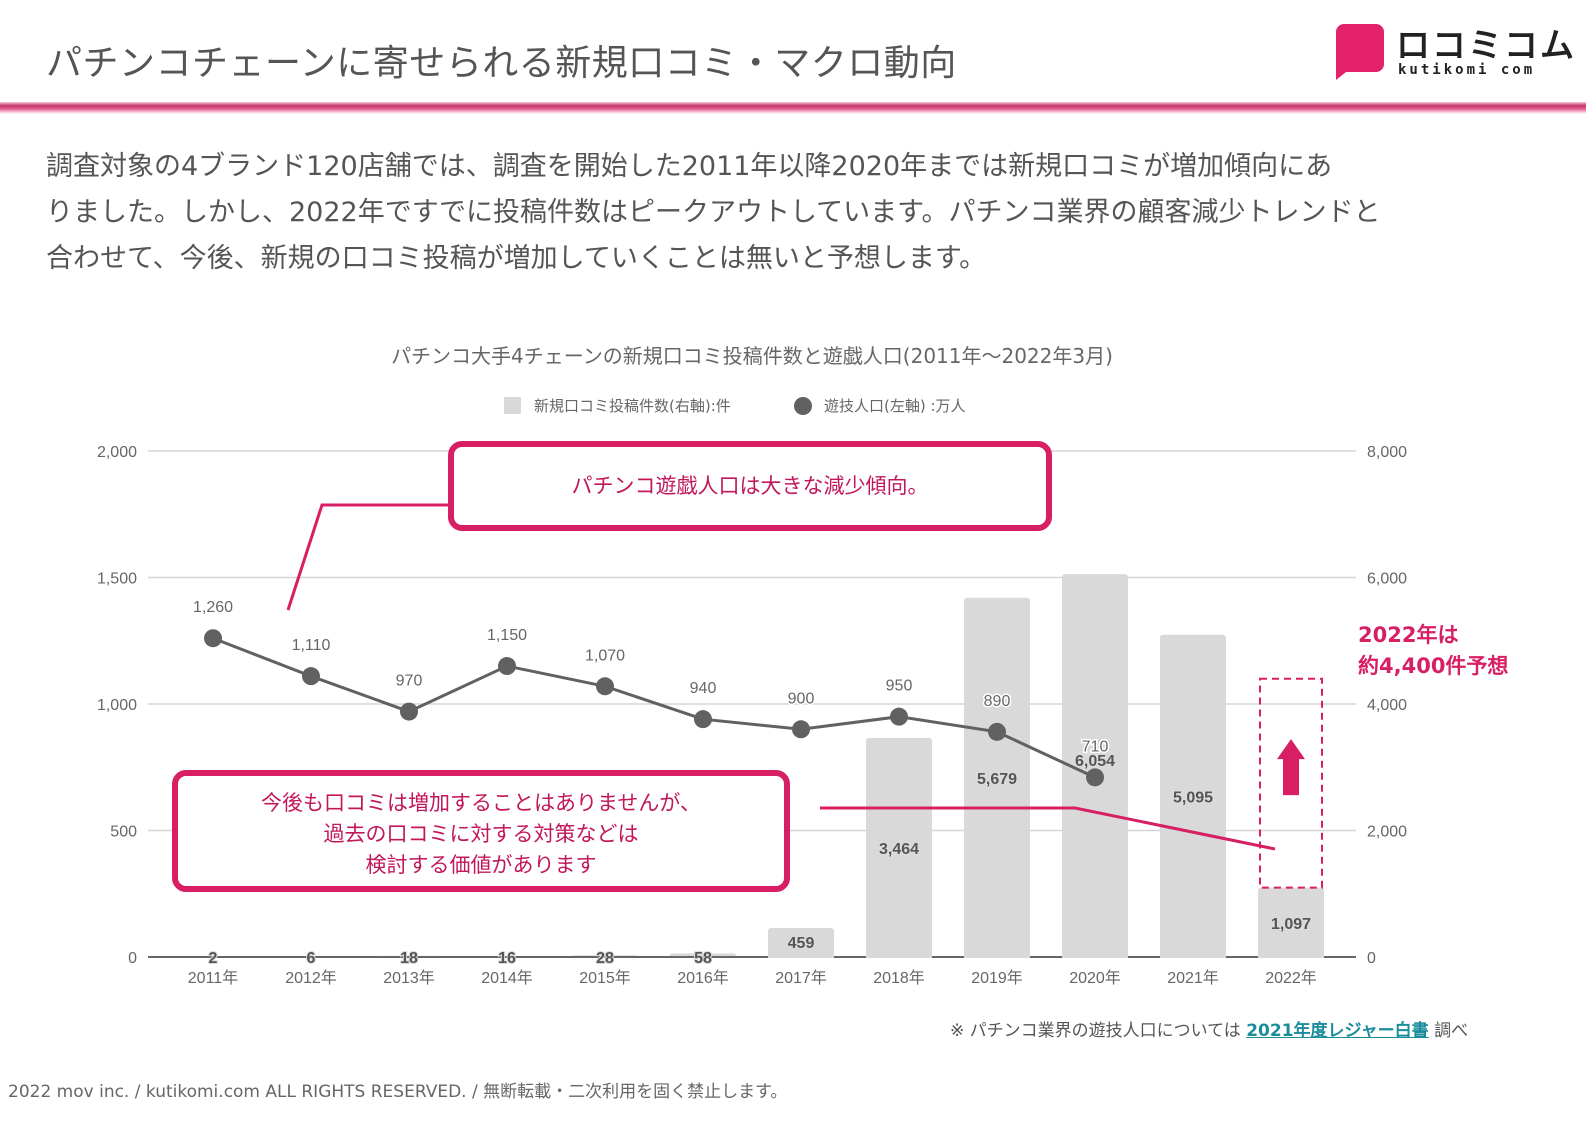 This screenshot has width=1586, height=1122. What do you see at coordinates (703, 978) in the screenshot?
I see `x-axis-category: 2016年` at bounding box center [703, 978].